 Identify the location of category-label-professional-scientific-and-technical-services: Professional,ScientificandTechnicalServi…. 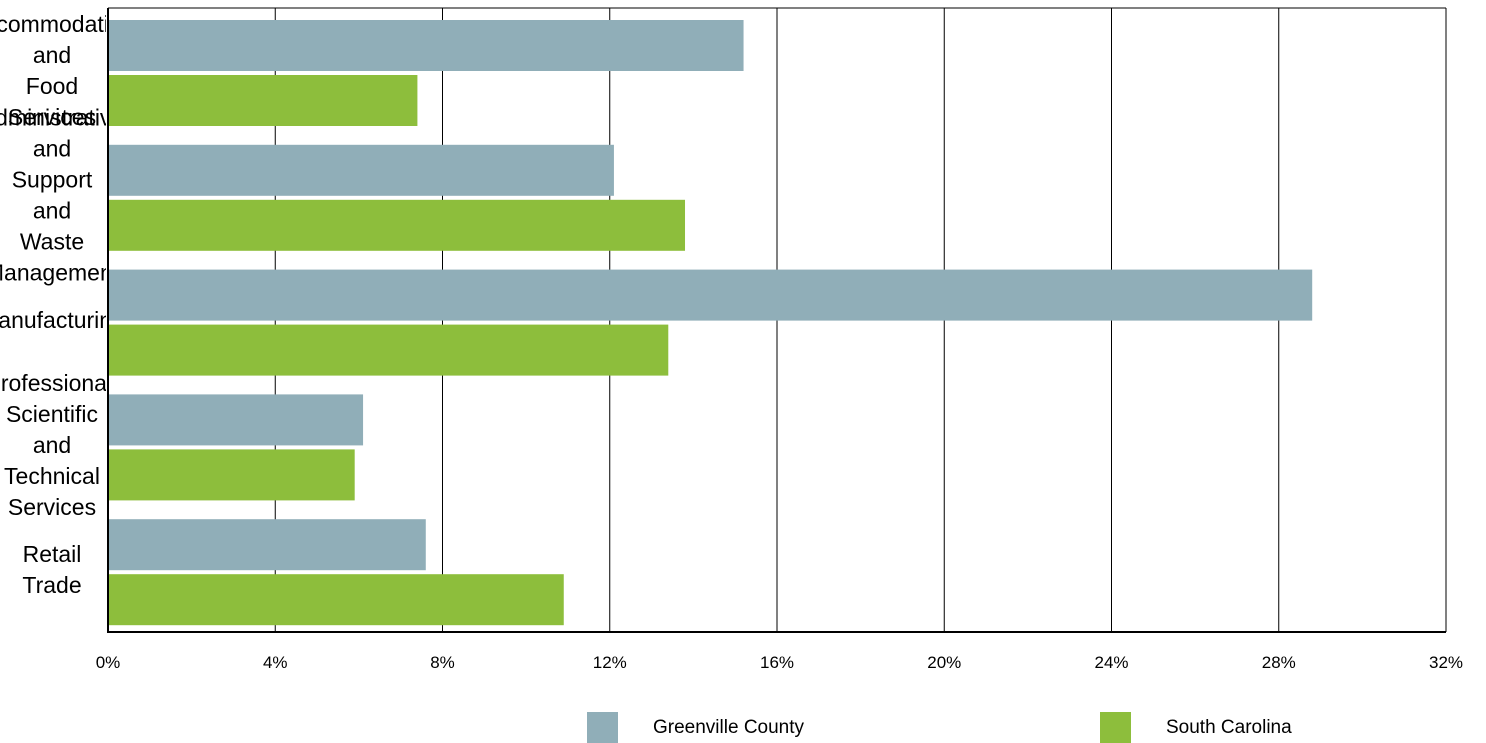
(59, 445).